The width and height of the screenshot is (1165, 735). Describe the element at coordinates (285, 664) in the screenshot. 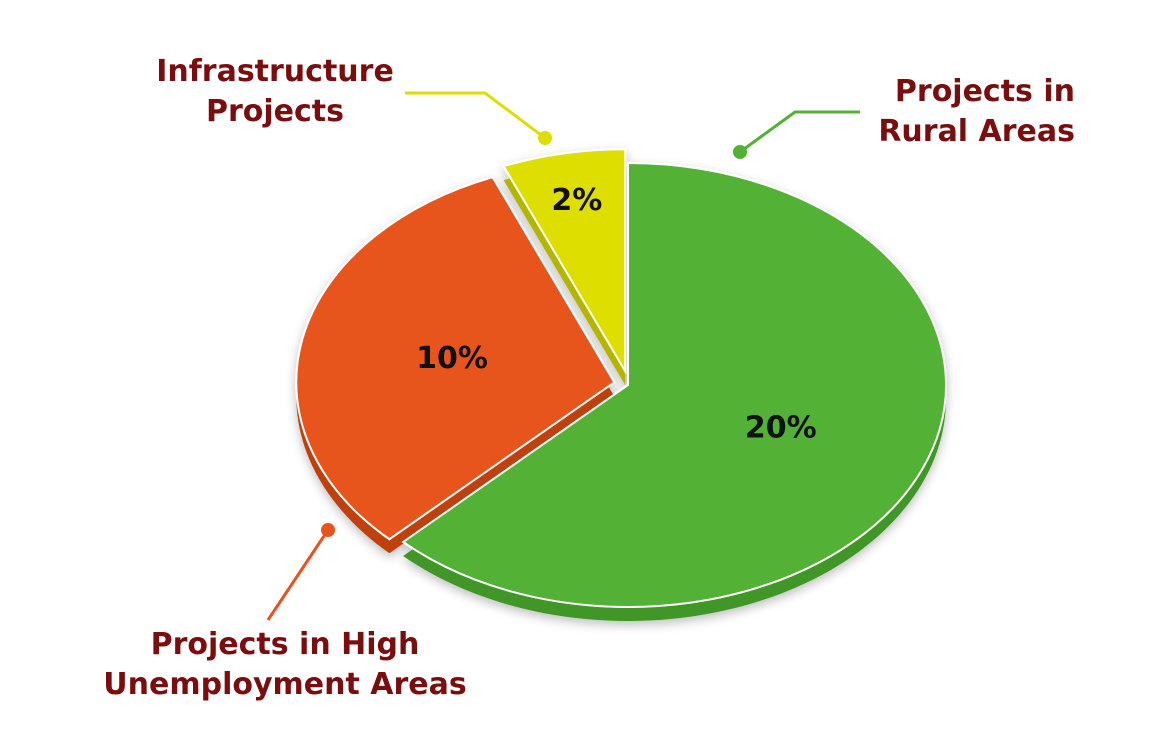

I see `category-label: Projects in High Unemployment Areas` at that location.